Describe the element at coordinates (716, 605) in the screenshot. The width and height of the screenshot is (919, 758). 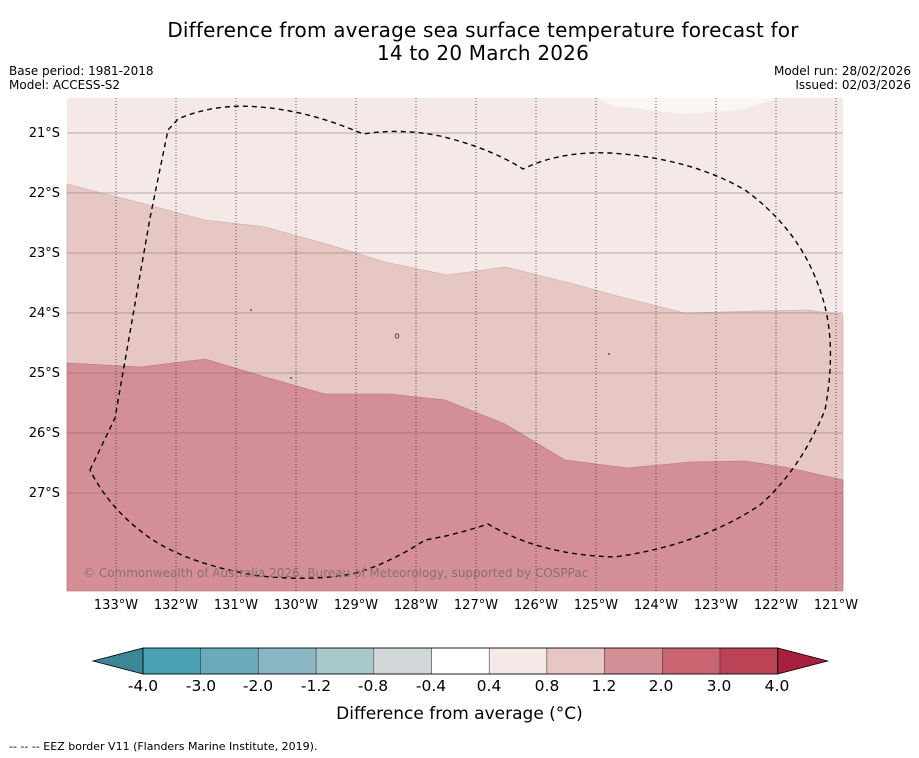
I see `lon-label: 123°W` at that location.